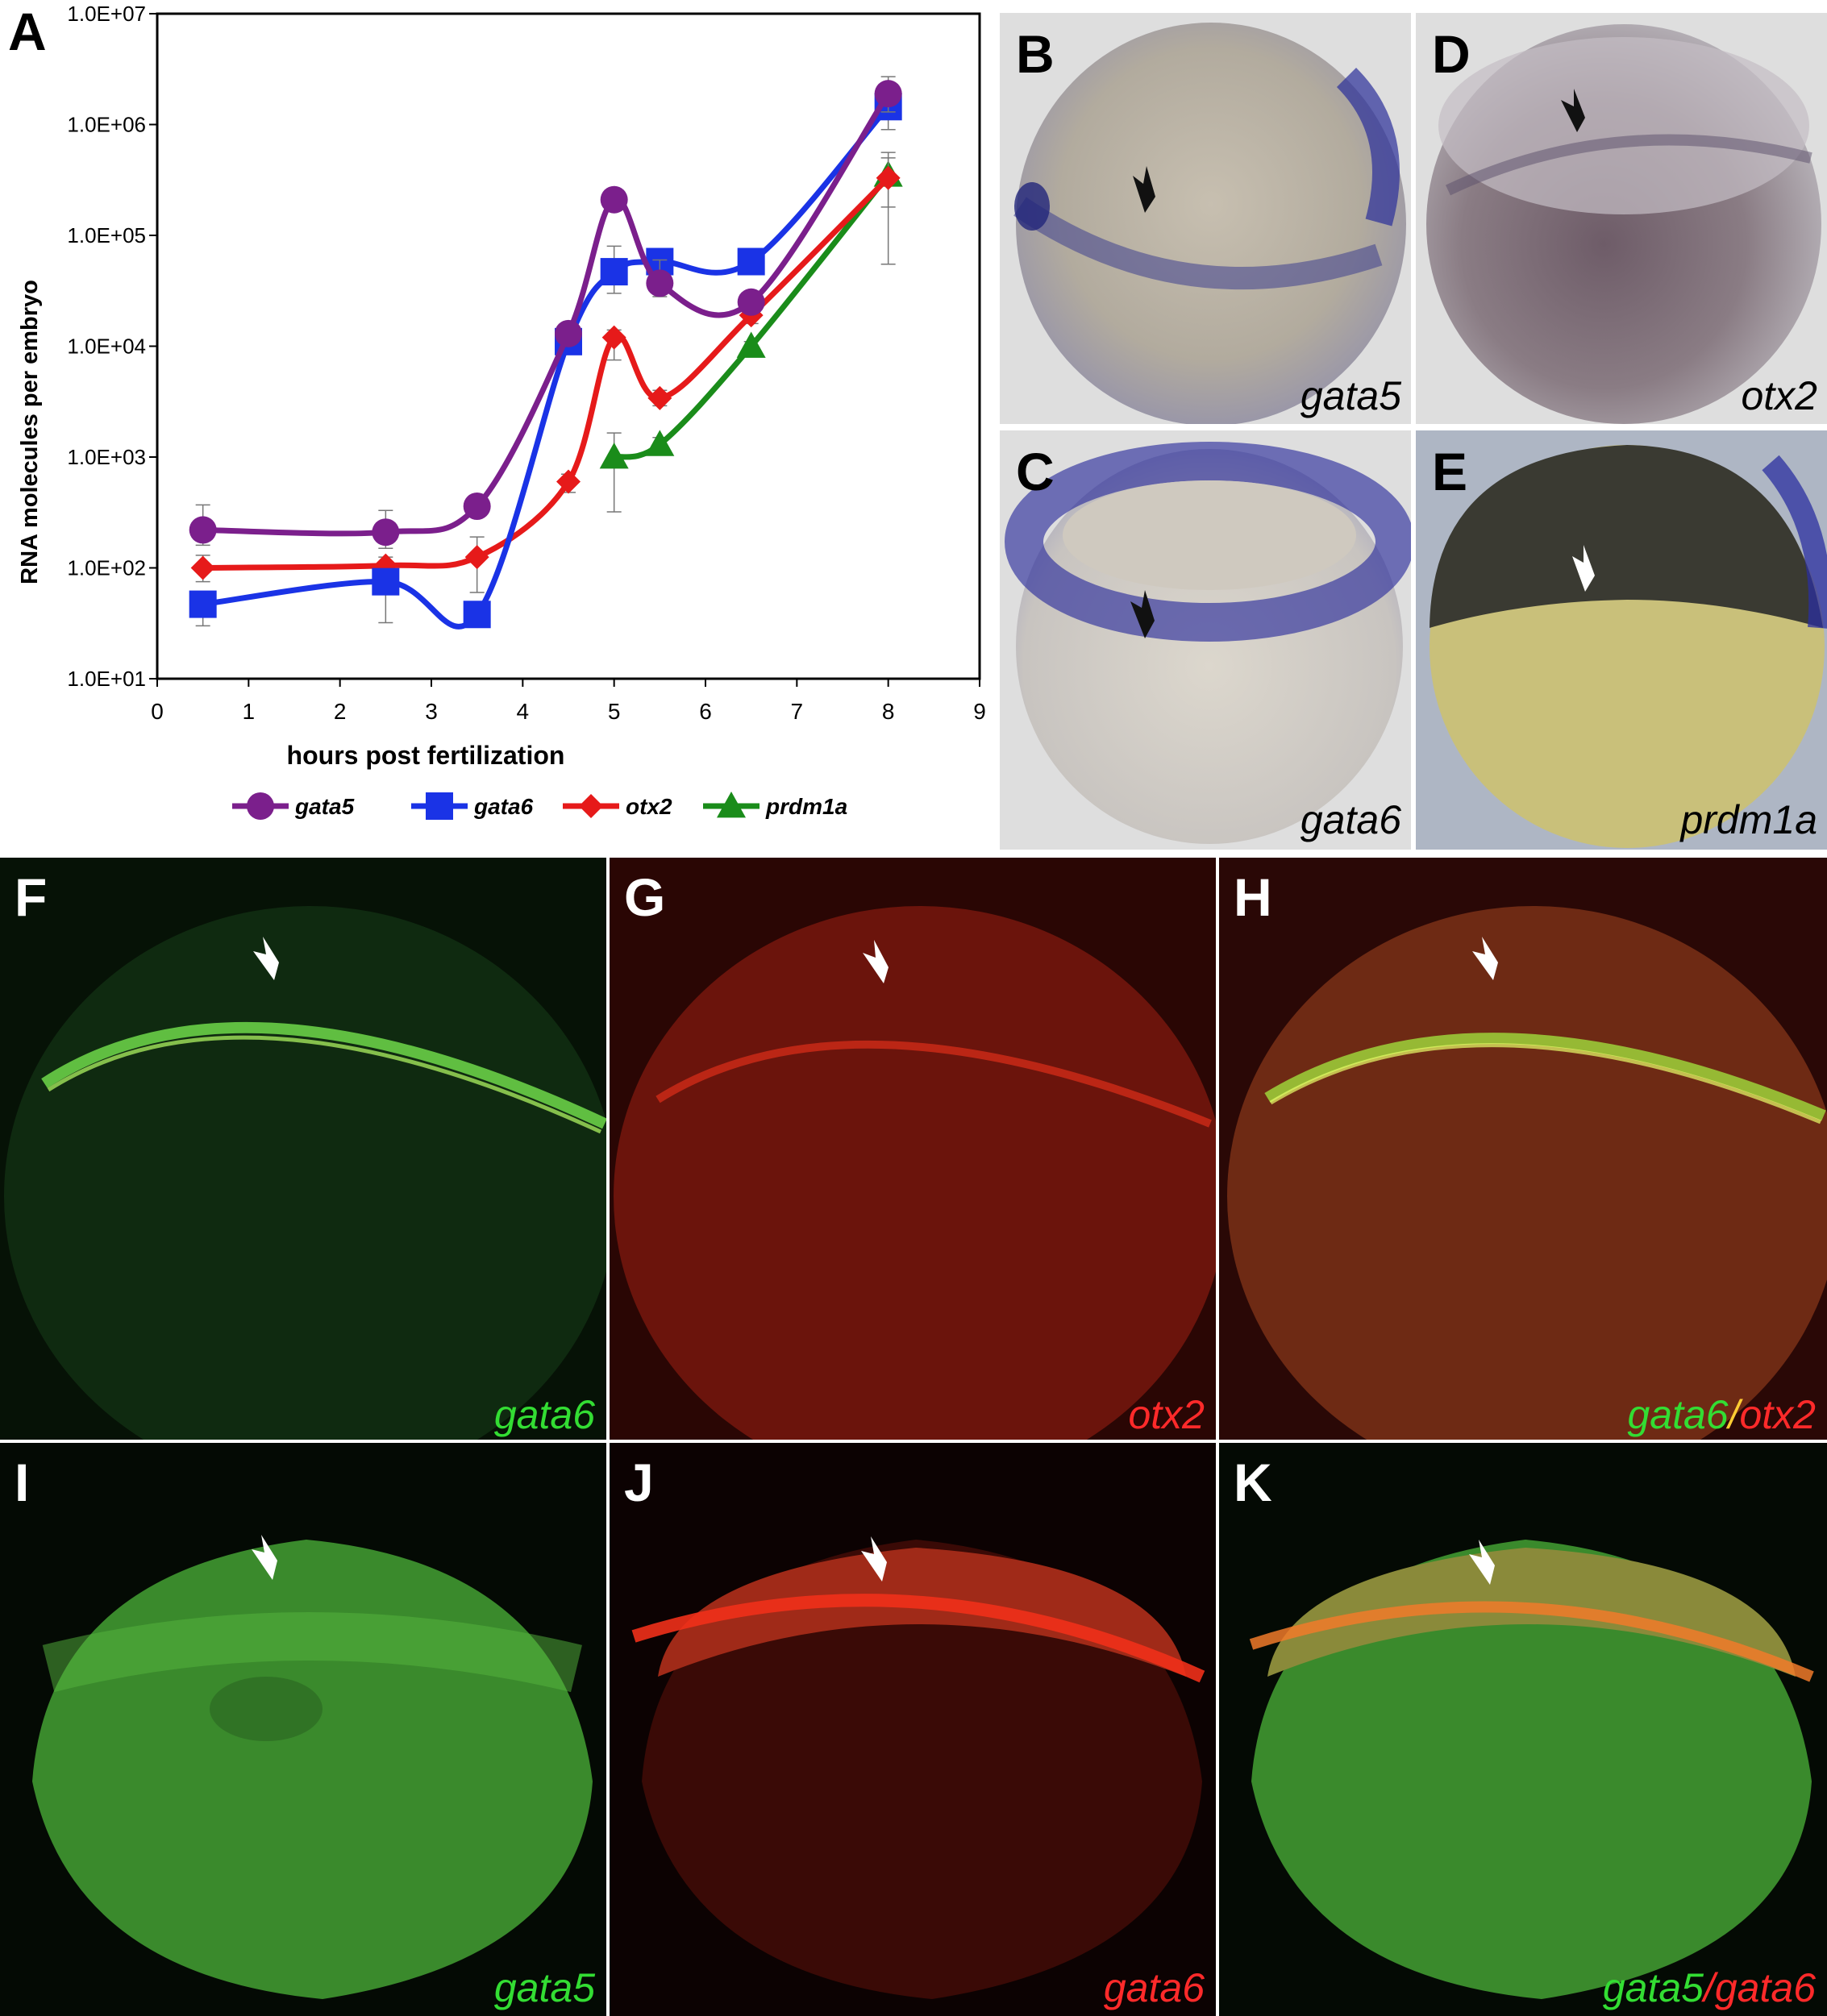 The height and width of the screenshot is (2016, 1827). What do you see at coordinates (915, 1173) in the screenshot?
I see `panel-g-image` at bounding box center [915, 1173].